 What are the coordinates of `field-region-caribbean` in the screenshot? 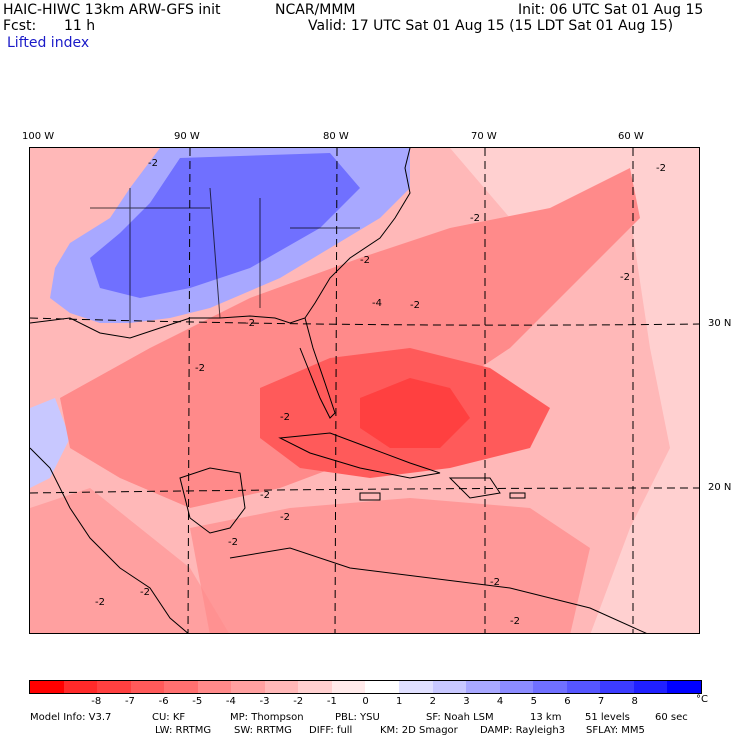 It's located at (390, 565).